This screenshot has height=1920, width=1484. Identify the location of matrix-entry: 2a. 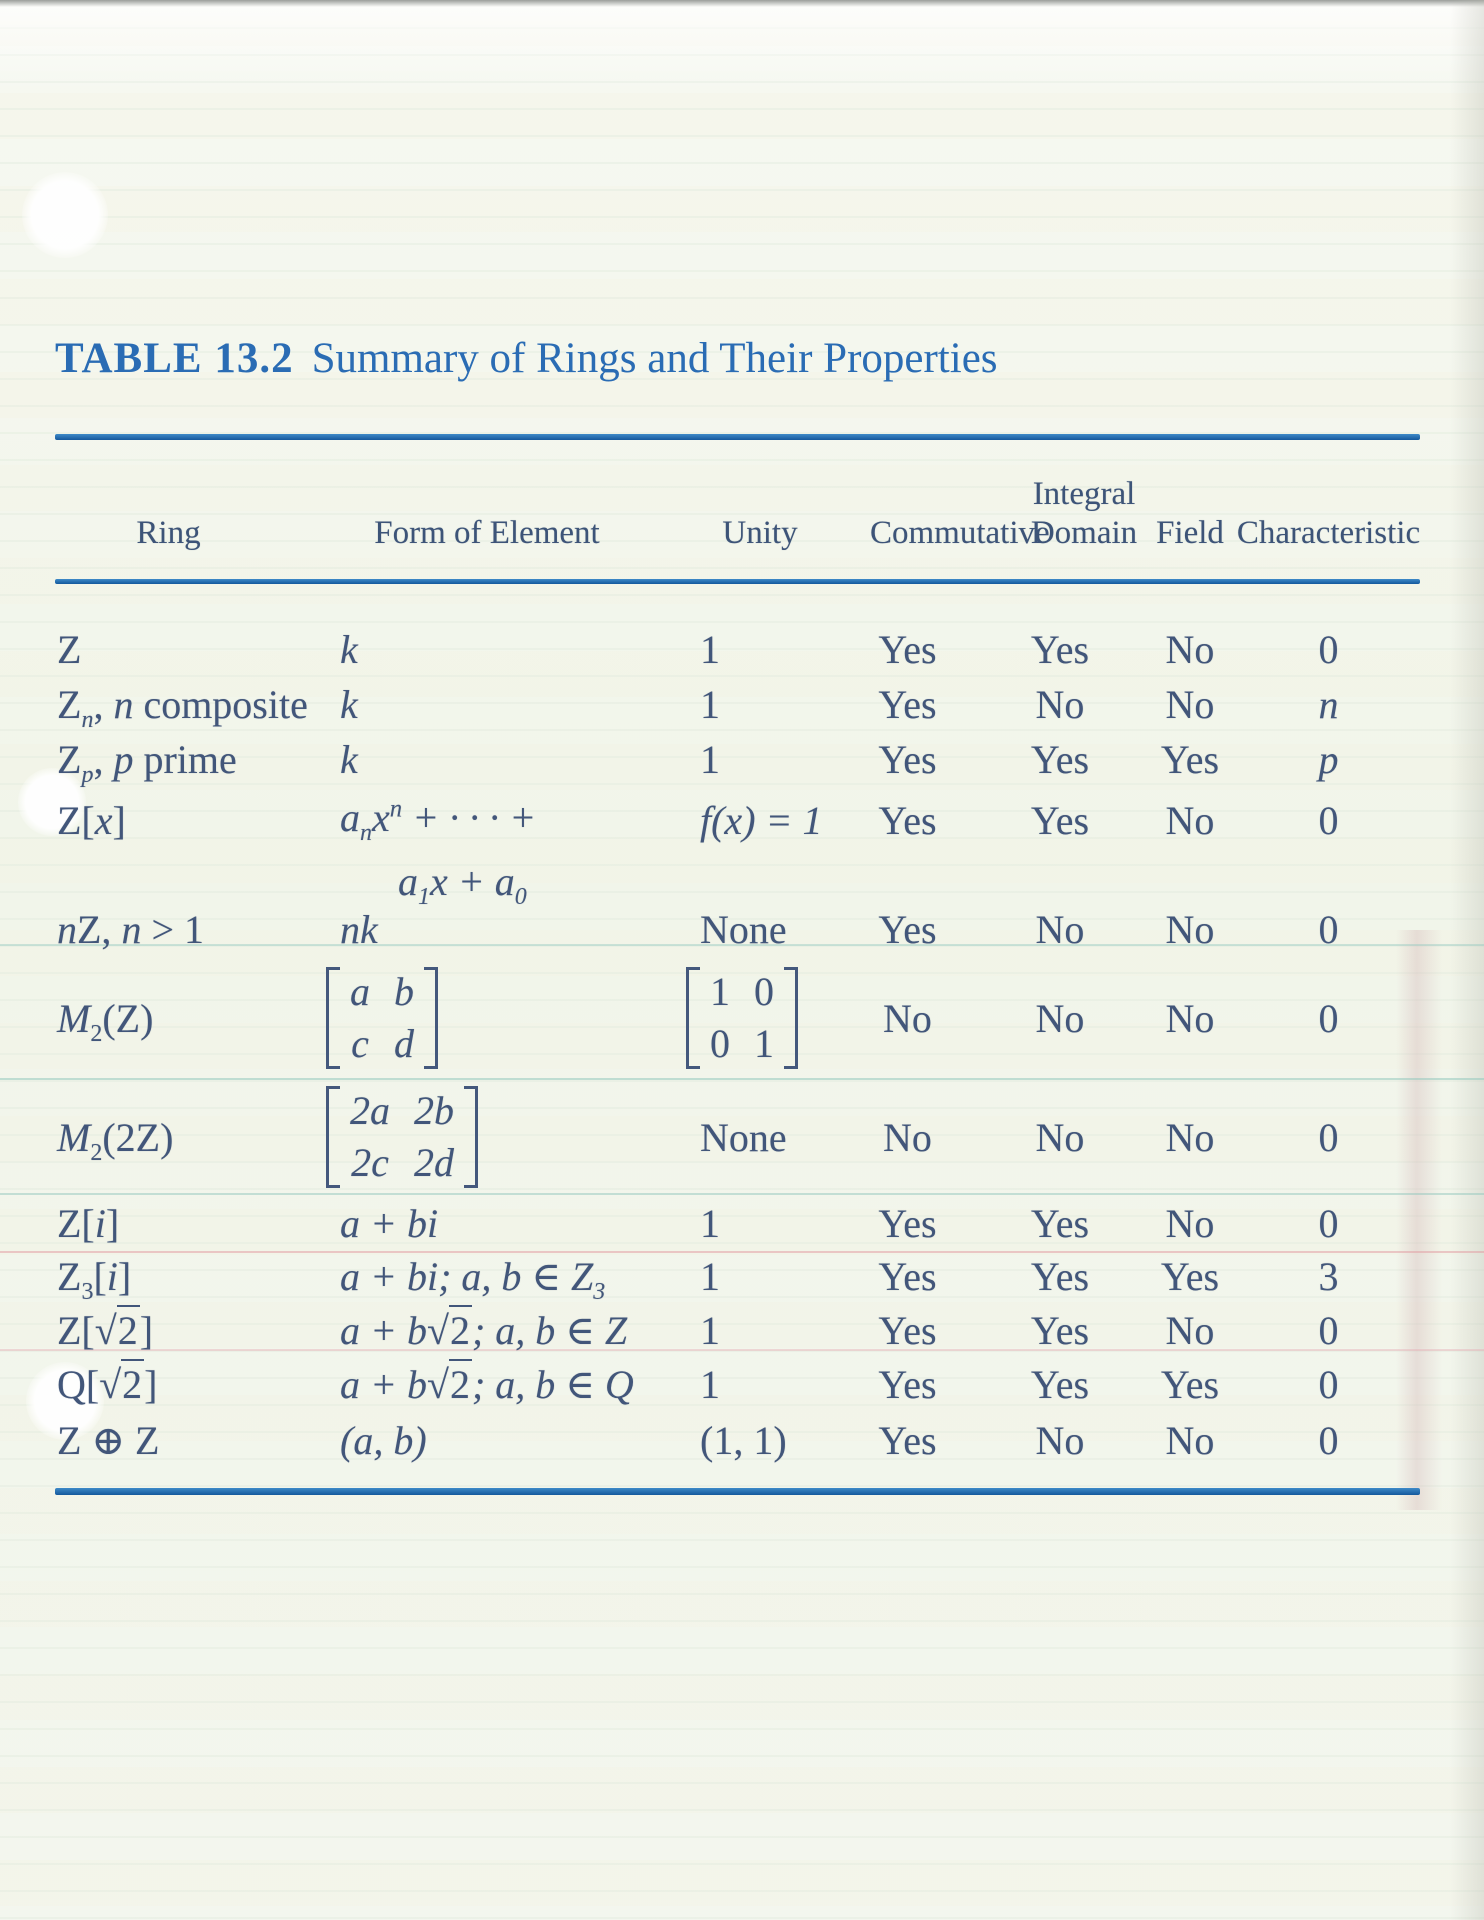
(370, 1110).